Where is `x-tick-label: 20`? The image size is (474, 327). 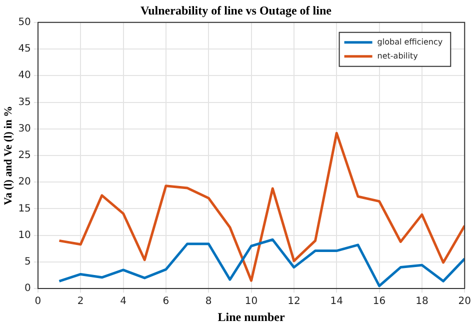
x-tick-label: 20 is located at coordinates (465, 302).